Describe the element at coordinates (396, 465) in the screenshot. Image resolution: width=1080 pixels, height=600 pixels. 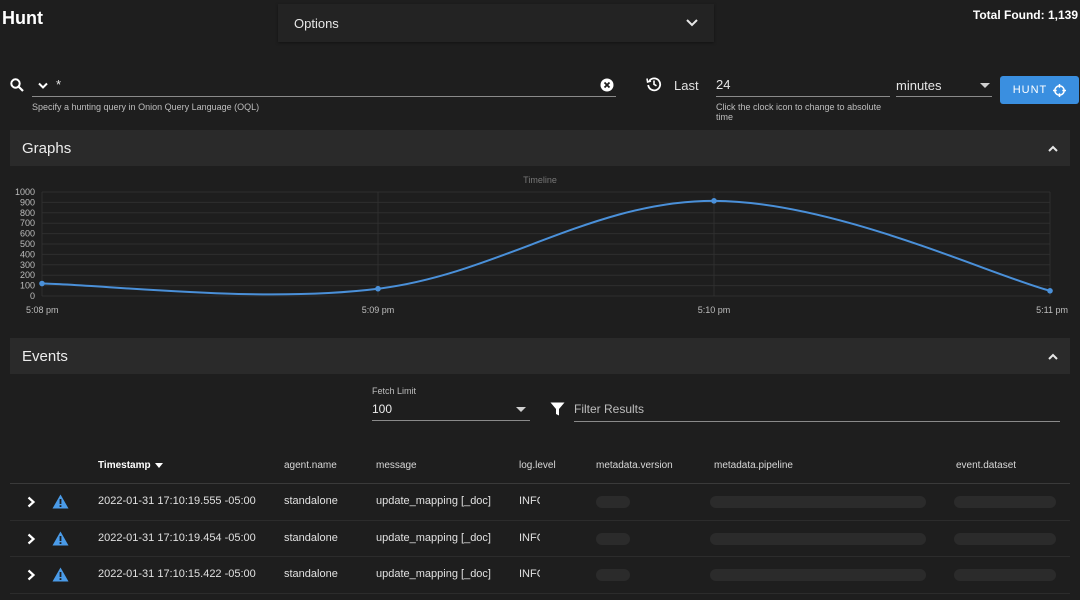
I see `column-header-message: message` at that location.